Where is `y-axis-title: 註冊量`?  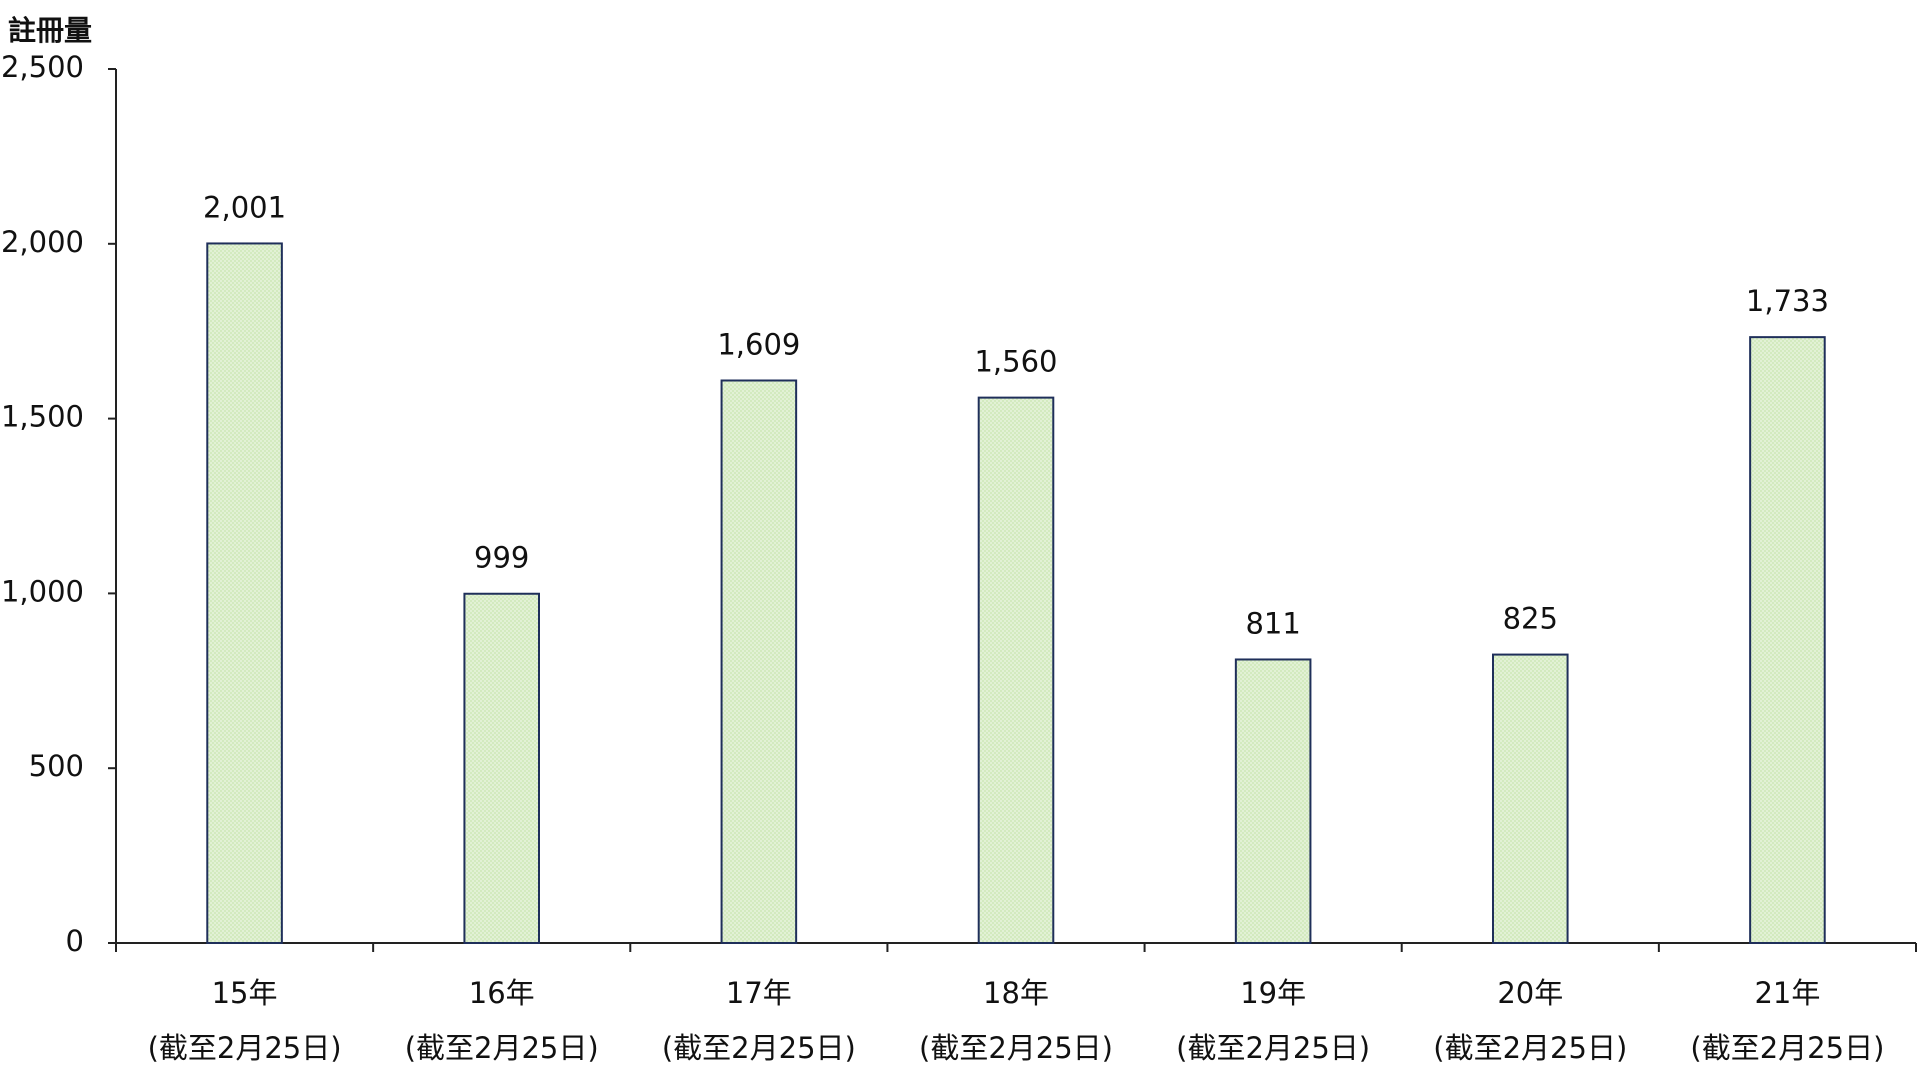
y-axis-title: 註冊量 is located at coordinates (50, 30).